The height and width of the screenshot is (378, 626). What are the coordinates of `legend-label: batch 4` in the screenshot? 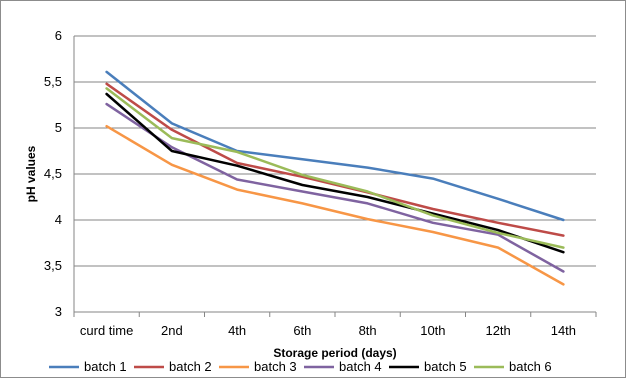 It's located at (360, 366).